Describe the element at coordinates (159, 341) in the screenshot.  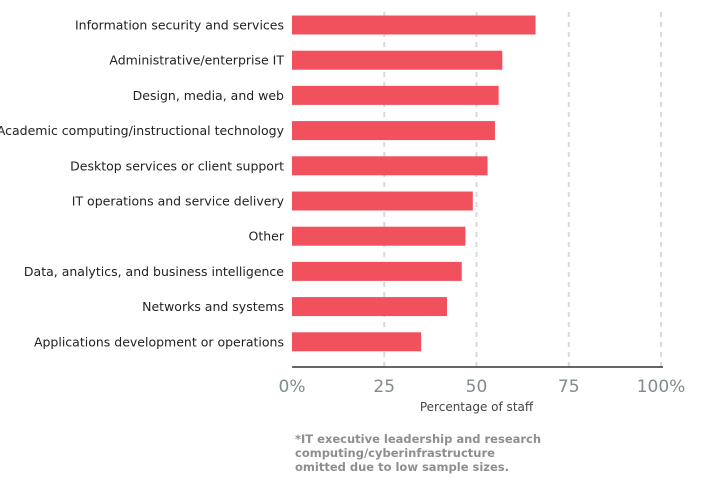
I see `category-label: Applications development or operations` at that location.